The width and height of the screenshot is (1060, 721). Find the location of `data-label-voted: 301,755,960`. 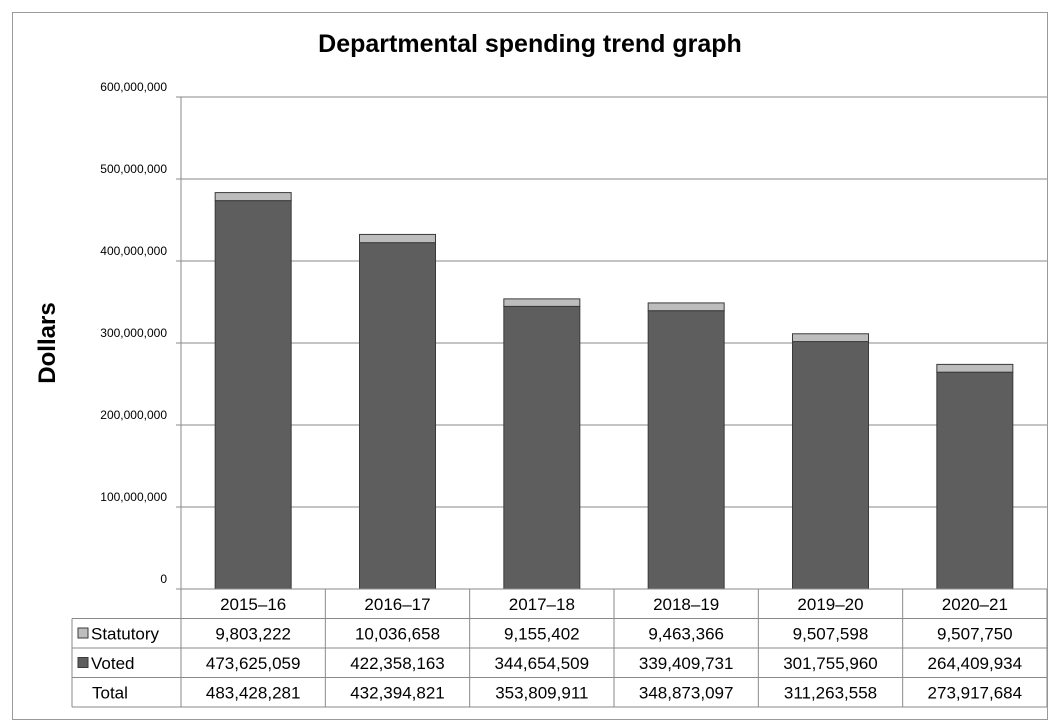

data-label-voted: 301,755,960 is located at coordinates (830, 663).